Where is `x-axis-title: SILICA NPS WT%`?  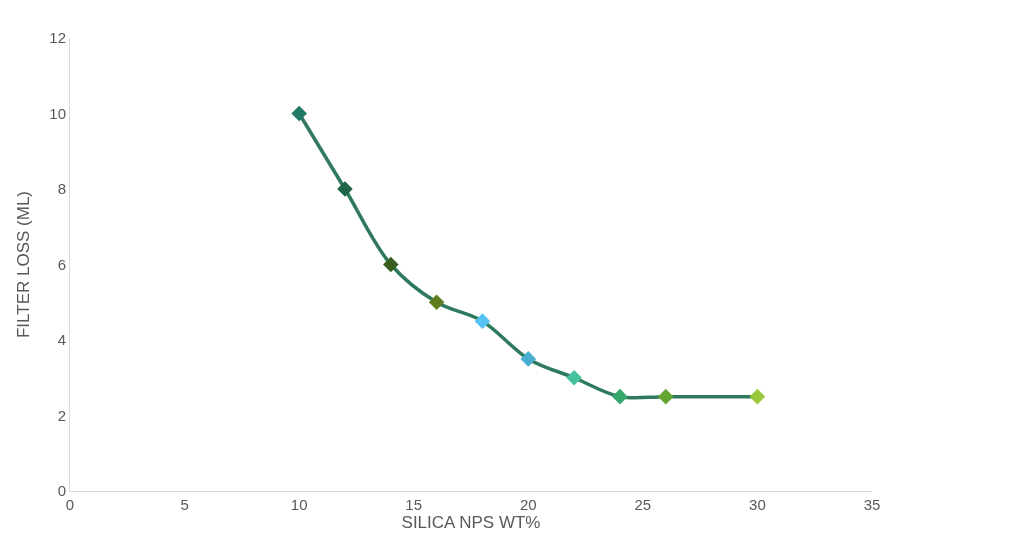
x-axis-title: SILICA NPS WT% is located at coordinates (471, 523).